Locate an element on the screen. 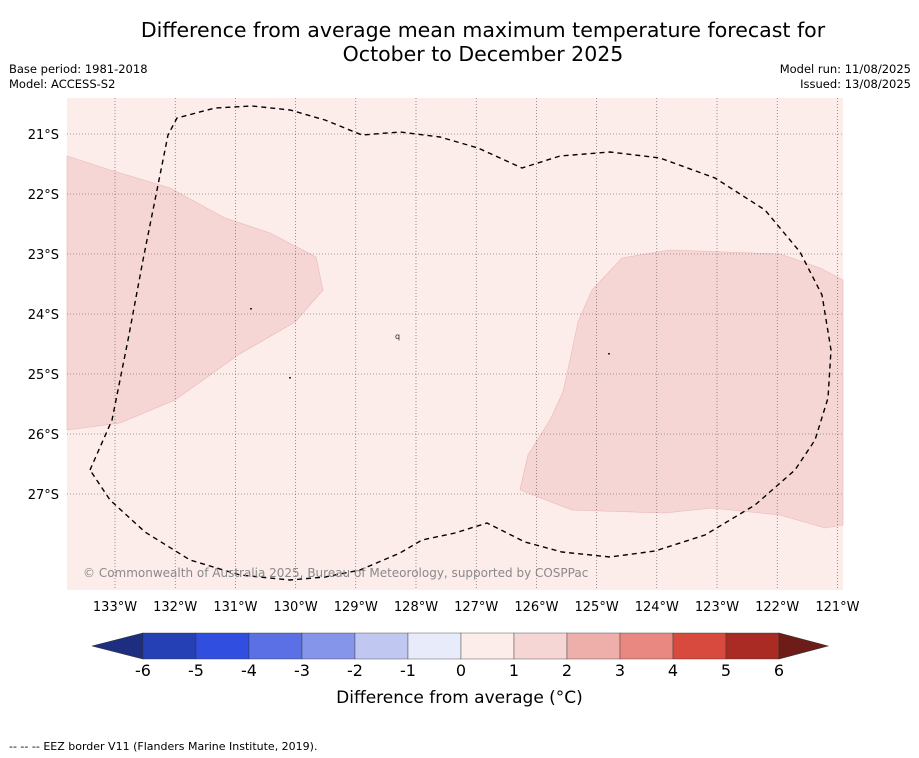  longitude-tick-label: 133°W is located at coordinates (115, 607).